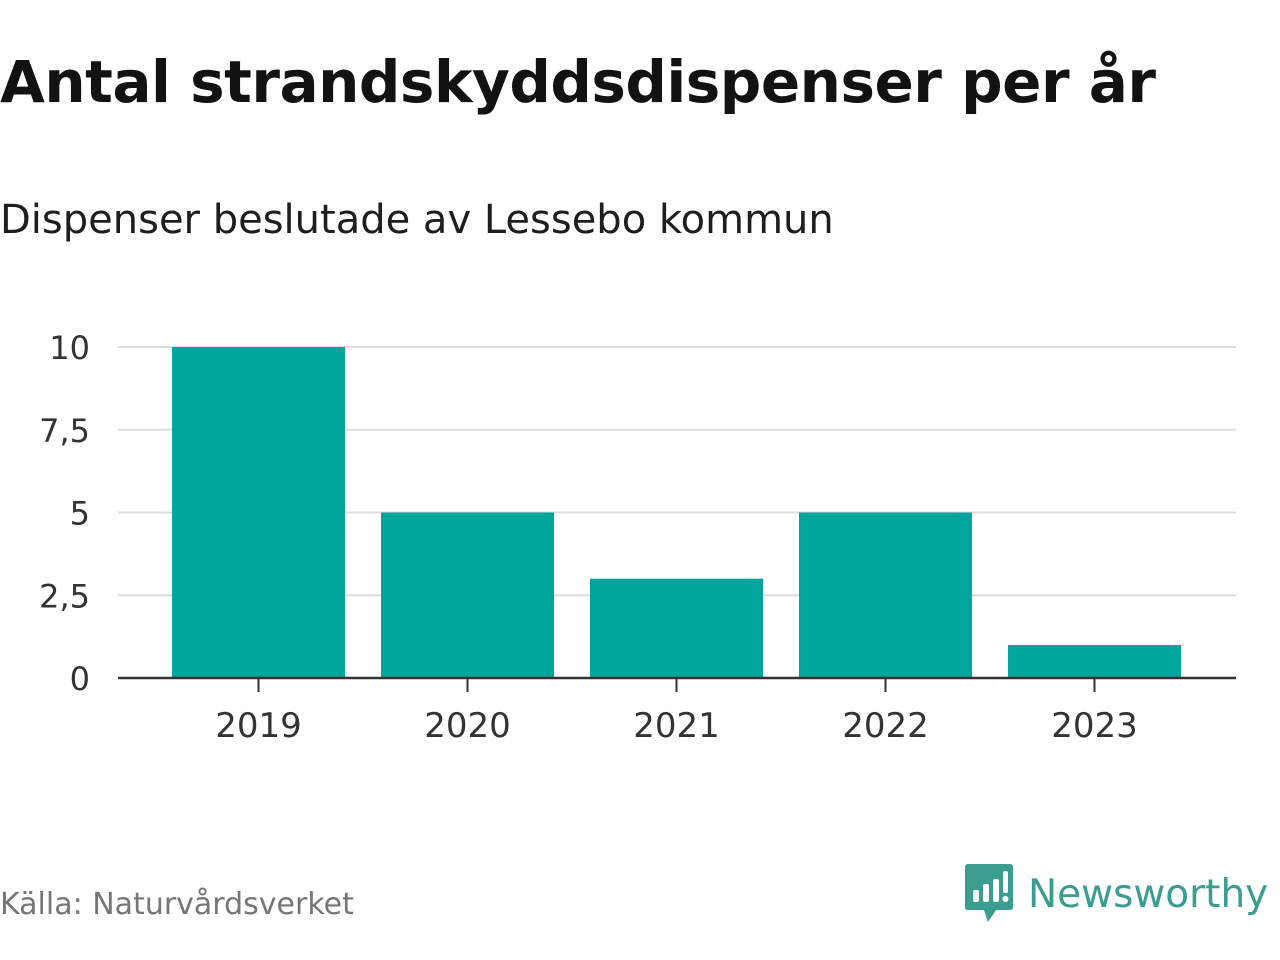  What do you see at coordinates (177, 904) in the screenshot?
I see `source-note: Källa: Naturvårdsverket` at bounding box center [177, 904].